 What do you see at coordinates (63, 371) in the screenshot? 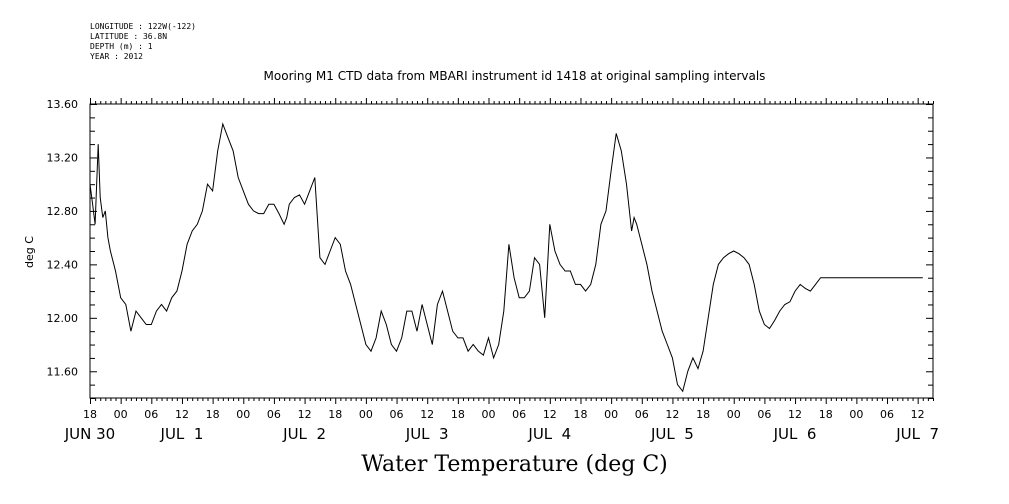
I see `y-tick-label: 11.60` at bounding box center [63, 371].